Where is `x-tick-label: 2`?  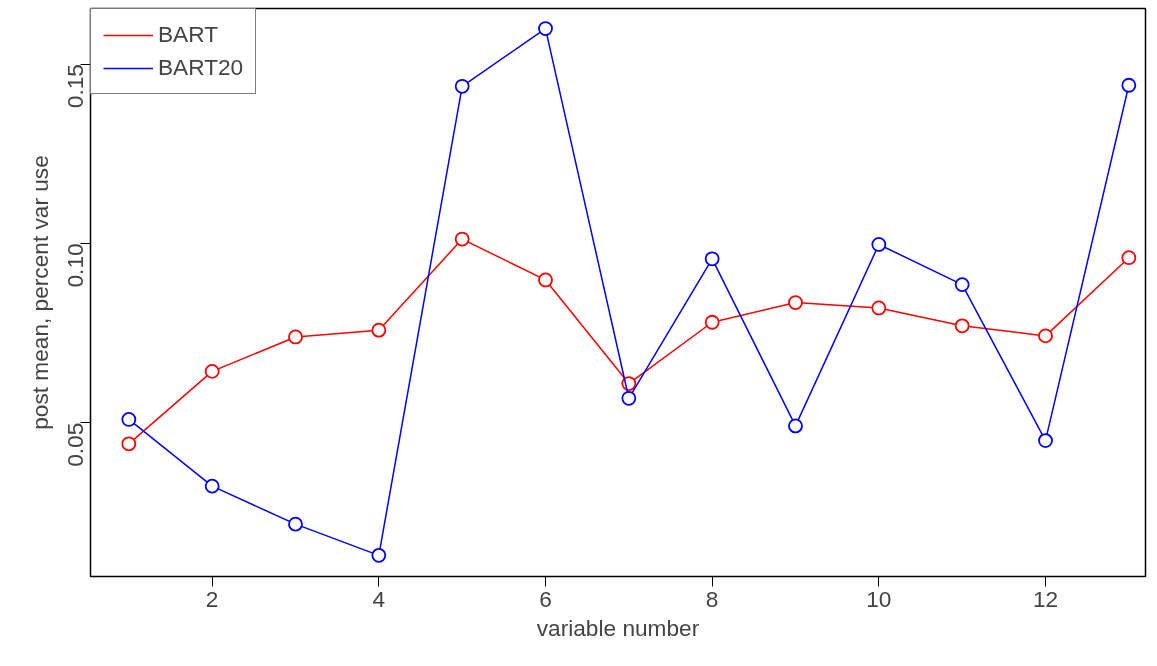 x-tick-label: 2 is located at coordinates (212, 598).